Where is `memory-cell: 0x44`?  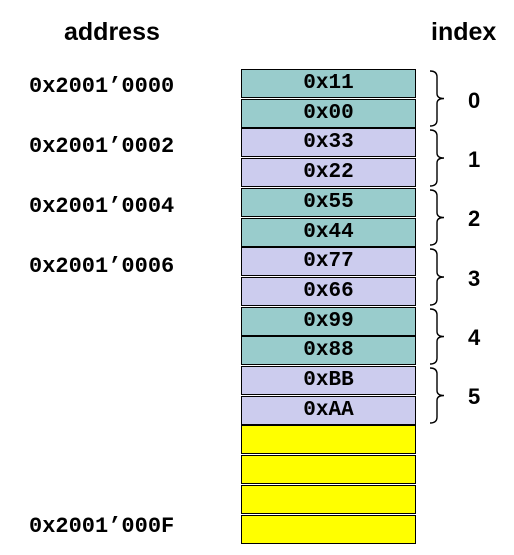
memory-cell: 0x44 is located at coordinates (328, 232).